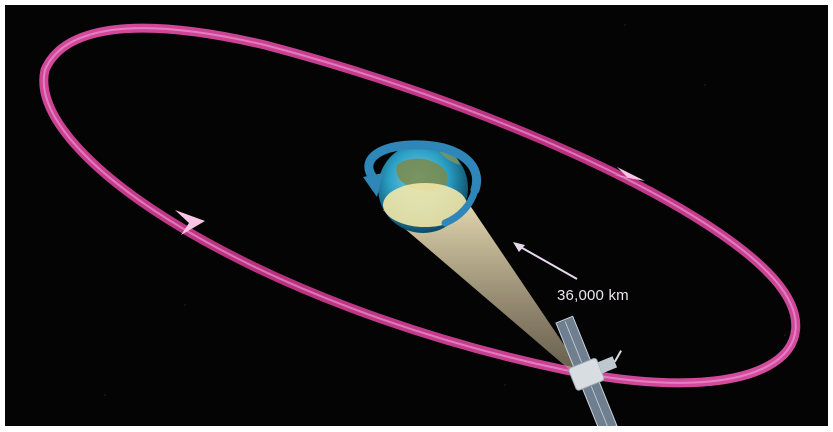 The image size is (833, 432). Describe the element at coordinates (588, 370) in the screenshot. I see `satellite-icon` at that location.